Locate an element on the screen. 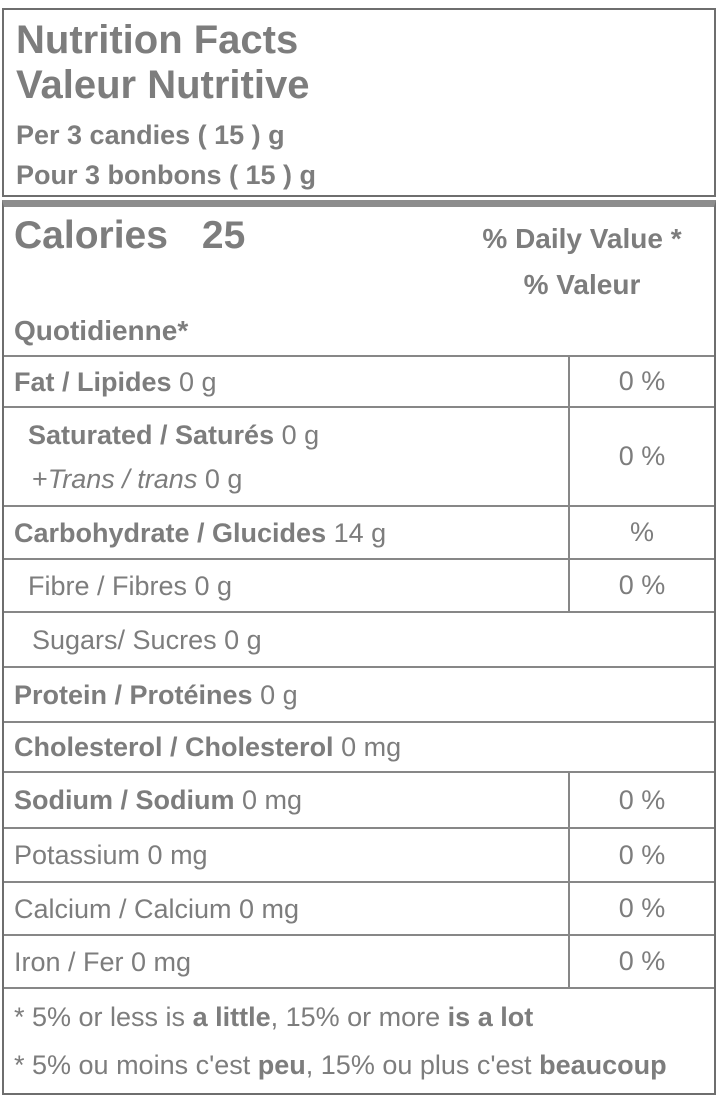 This screenshot has height=1101, width=720. nutrient-name: Carbohydrate / Glucides is located at coordinates (170, 532).